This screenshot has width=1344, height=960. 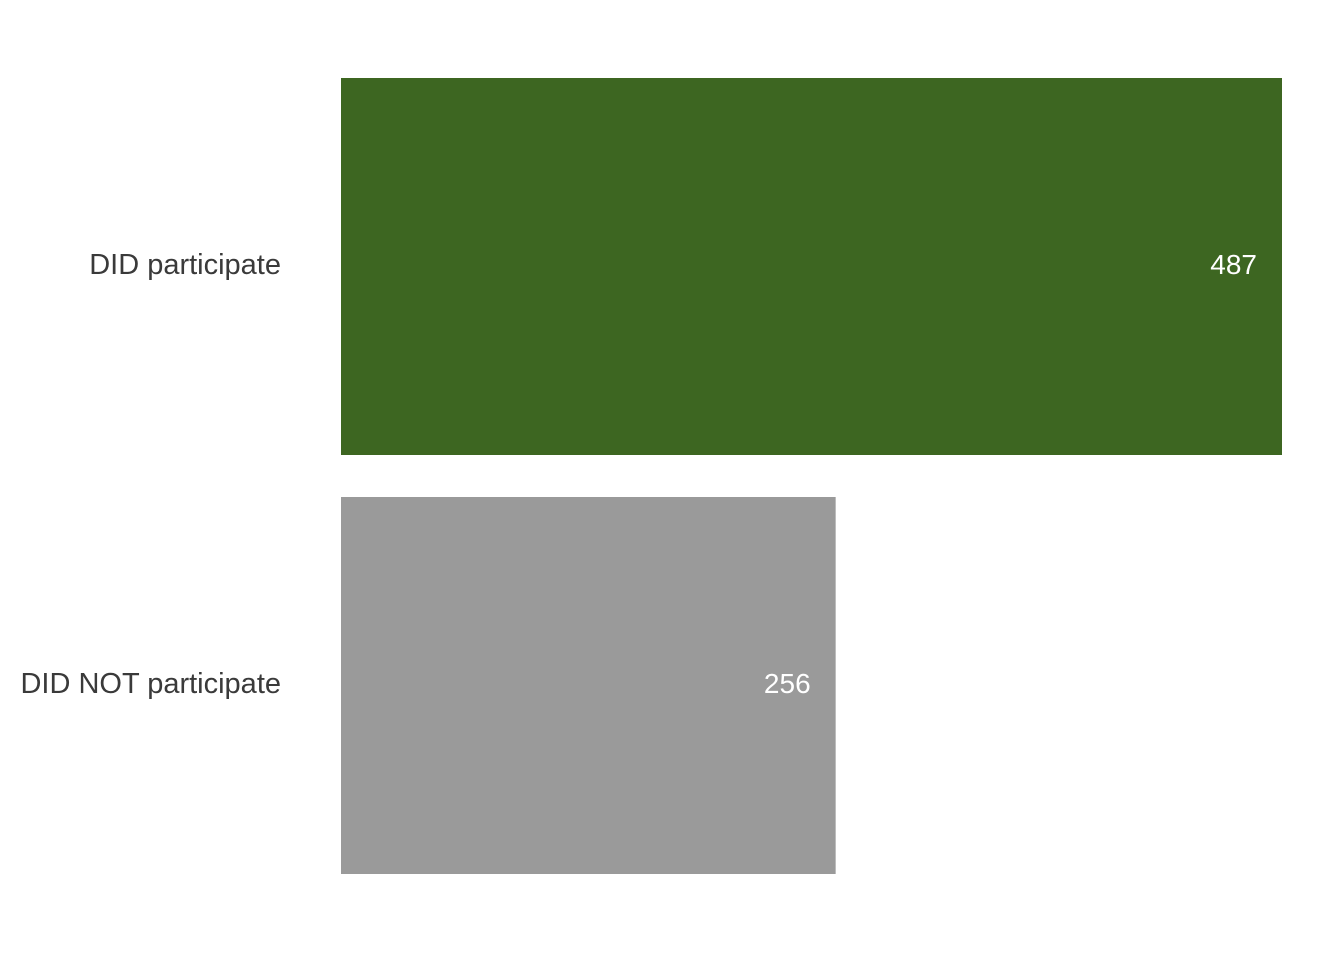 I want to click on category-label-1: DID NOT participate, so click(x=150, y=684).